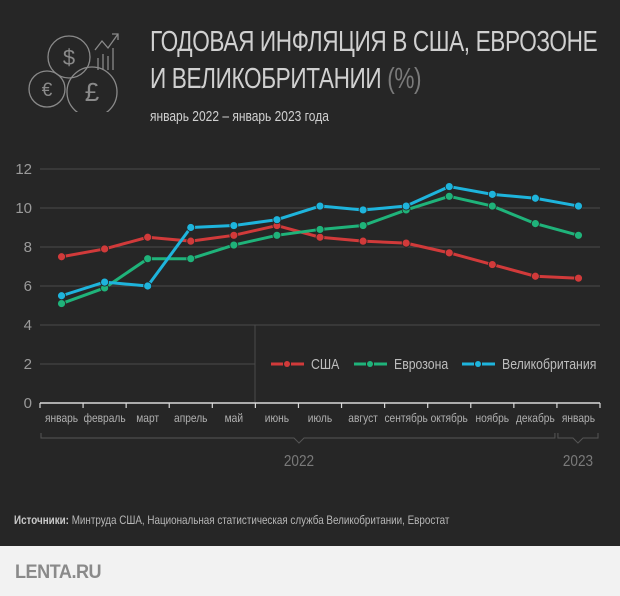  What do you see at coordinates (23, 208) in the screenshot?
I see `y-tick-label: 10` at bounding box center [23, 208].